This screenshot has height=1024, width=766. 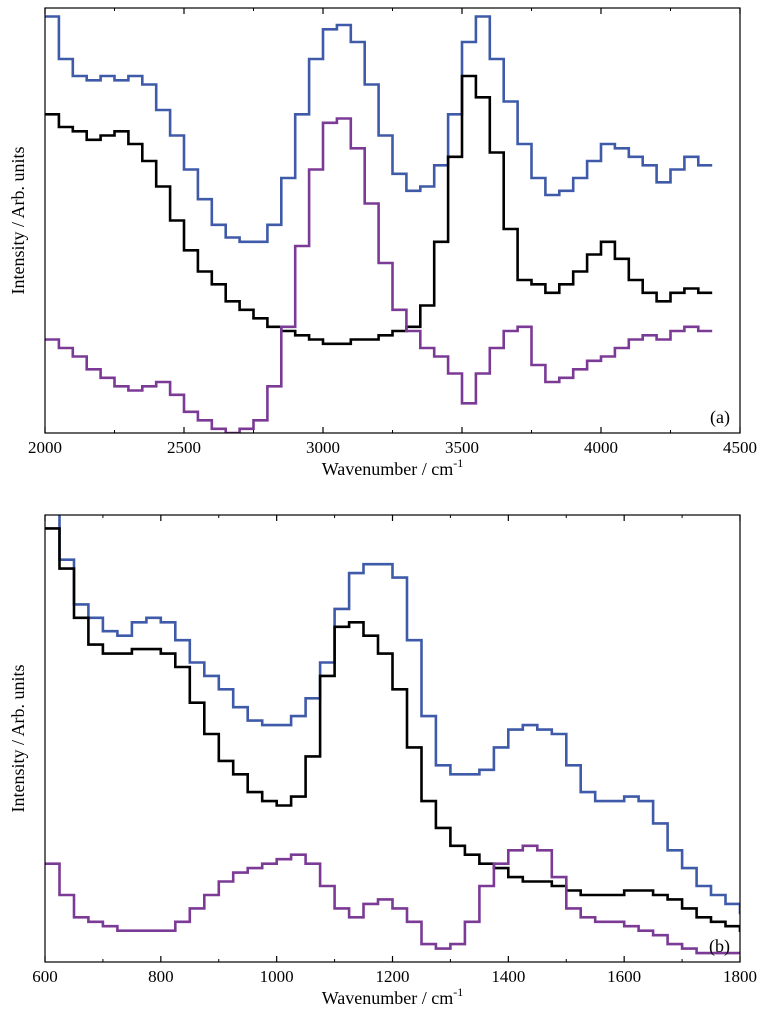 What do you see at coordinates (393, 976) in the screenshot?
I see `x-tick-label: 1200` at bounding box center [393, 976].